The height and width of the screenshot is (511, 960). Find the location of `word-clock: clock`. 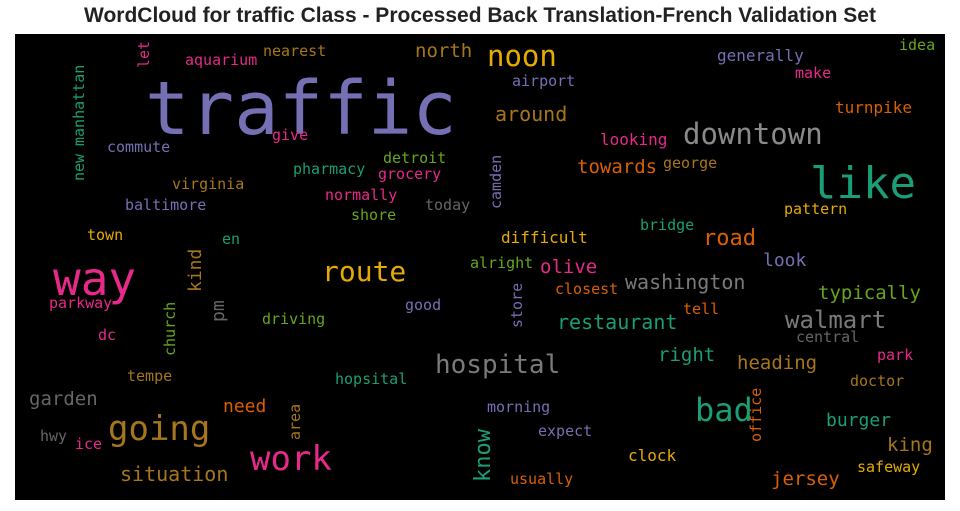

word-clock: clock is located at coordinates (652, 455).